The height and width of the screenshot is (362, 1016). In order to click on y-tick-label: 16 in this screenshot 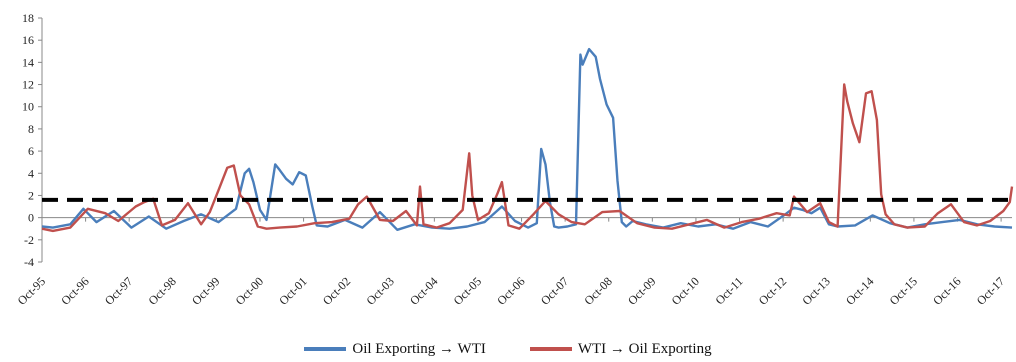, I will do `click(28, 40)`.